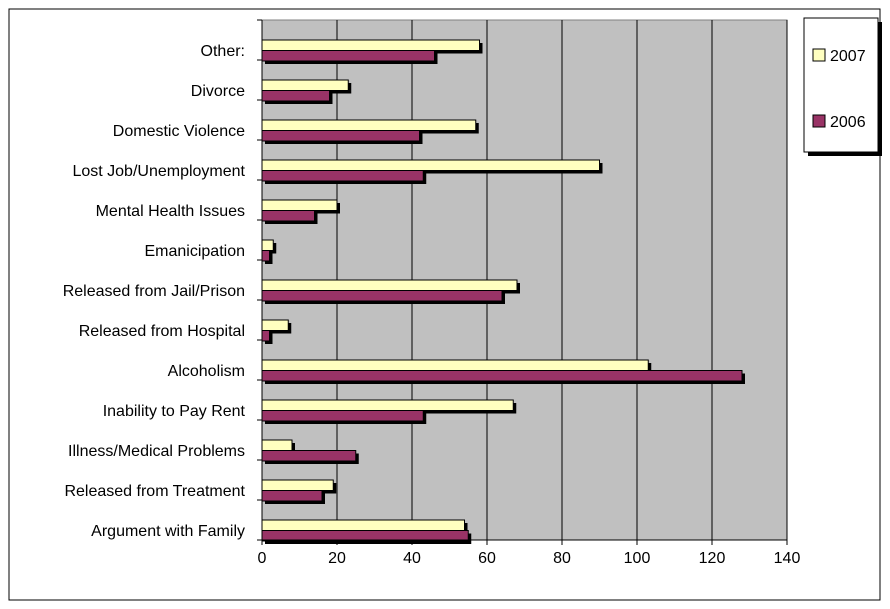  Describe the element at coordinates (162, 331) in the screenshot. I see `category-label: Released from Hospital` at that location.